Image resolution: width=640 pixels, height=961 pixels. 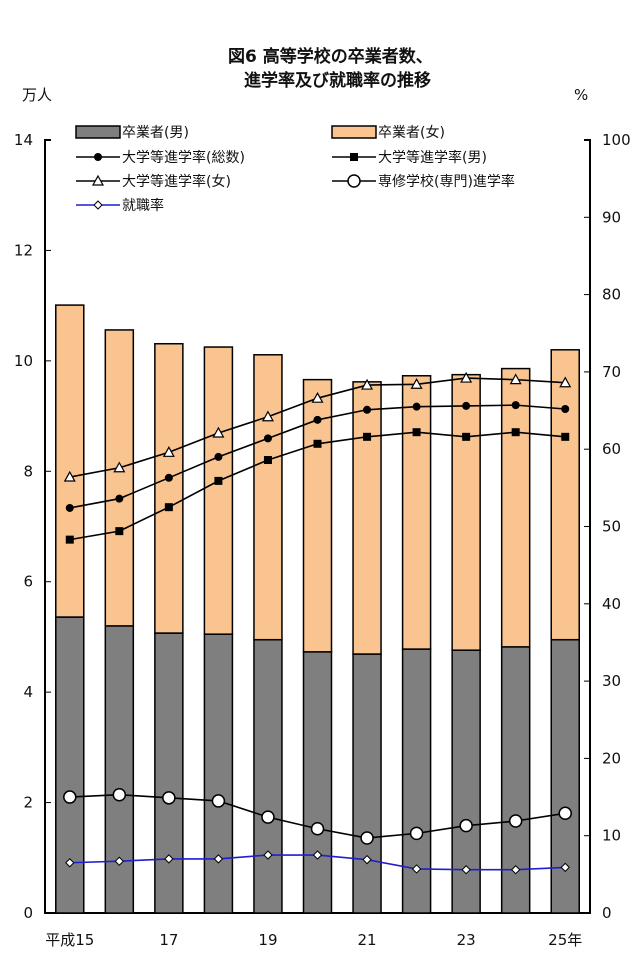 What do you see at coordinates (23, 250) in the screenshot?
I see `y-left-tick-label: 12` at bounding box center [23, 250].